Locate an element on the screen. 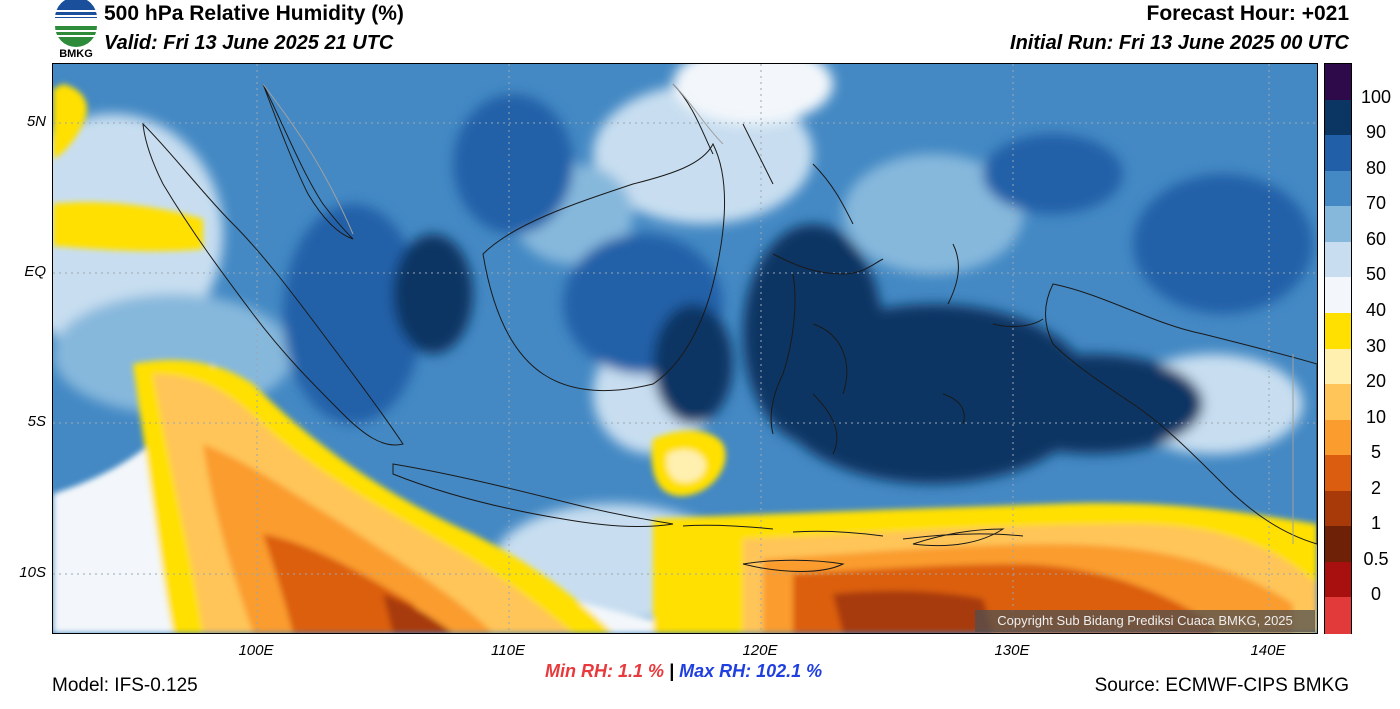  max-rh: Max RH: 102.1 % is located at coordinates (751, 671).